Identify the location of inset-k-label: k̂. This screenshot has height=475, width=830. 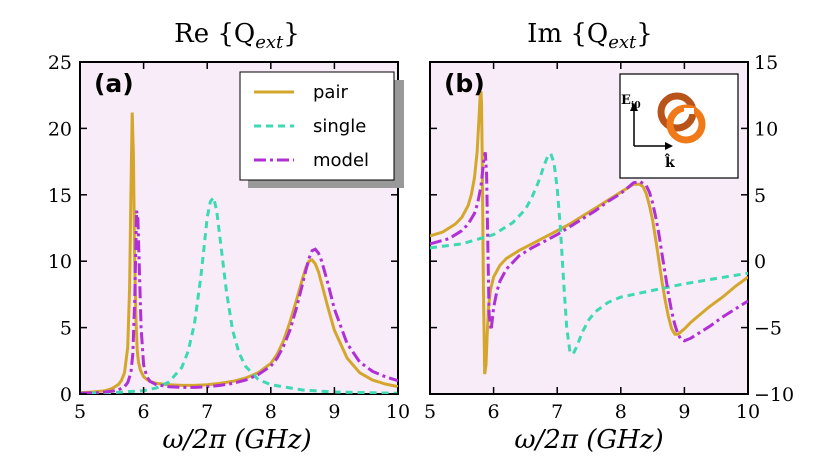
(669, 161).